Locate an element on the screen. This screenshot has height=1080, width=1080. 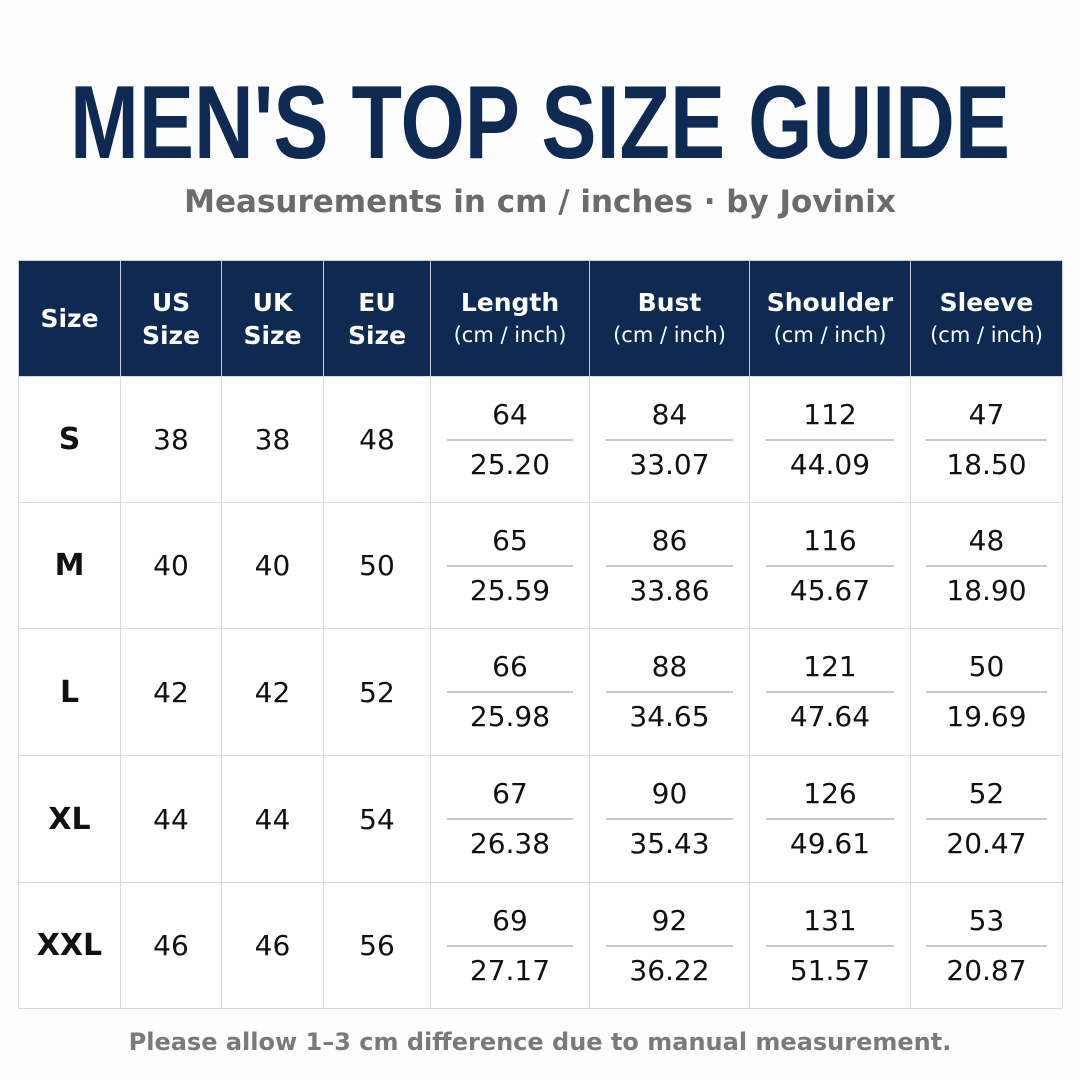
table-cell: 84 33.07 is located at coordinates (669, 439).